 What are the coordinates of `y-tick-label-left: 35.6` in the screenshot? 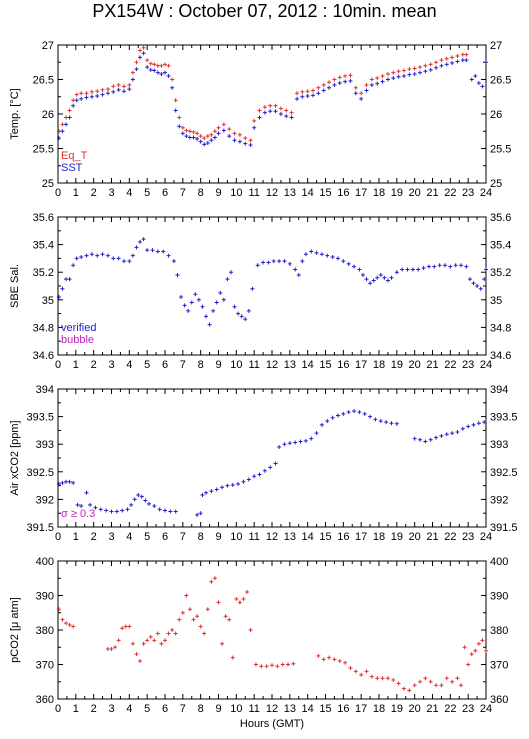 It's located at (43, 218).